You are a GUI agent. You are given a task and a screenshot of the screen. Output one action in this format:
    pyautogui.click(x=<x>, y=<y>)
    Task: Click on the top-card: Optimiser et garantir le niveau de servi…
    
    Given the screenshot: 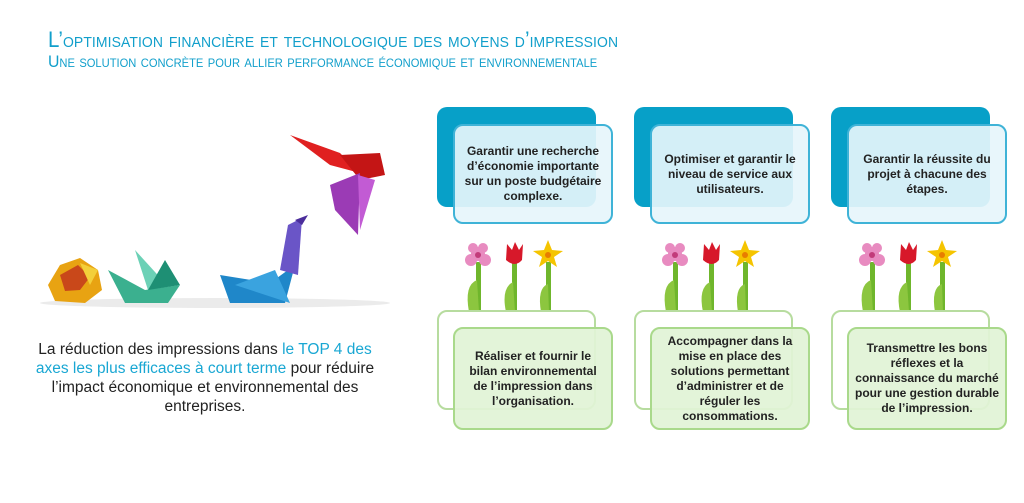 What is the action you would take?
    pyautogui.click(x=730, y=174)
    